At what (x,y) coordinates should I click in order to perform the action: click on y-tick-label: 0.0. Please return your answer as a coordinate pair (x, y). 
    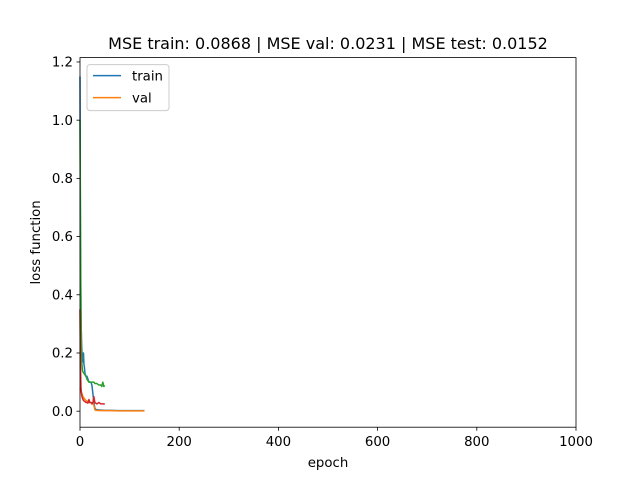
    Looking at the image, I should click on (62, 412).